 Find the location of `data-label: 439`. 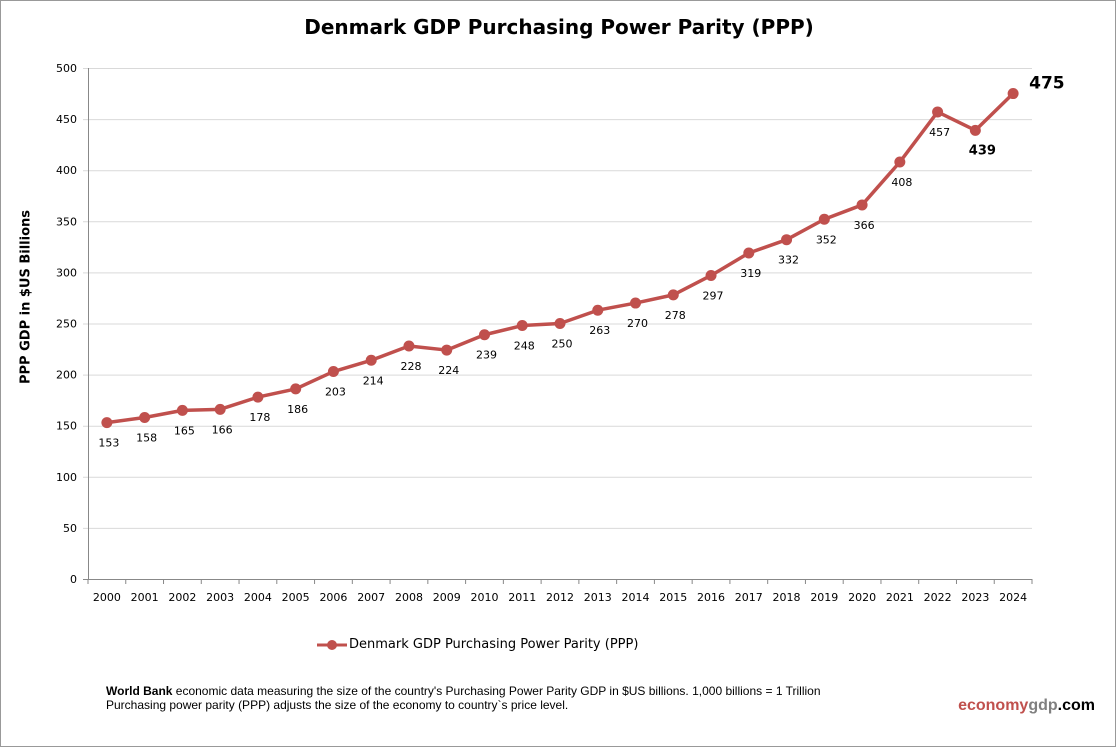

data-label: 439 is located at coordinates (982, 150).